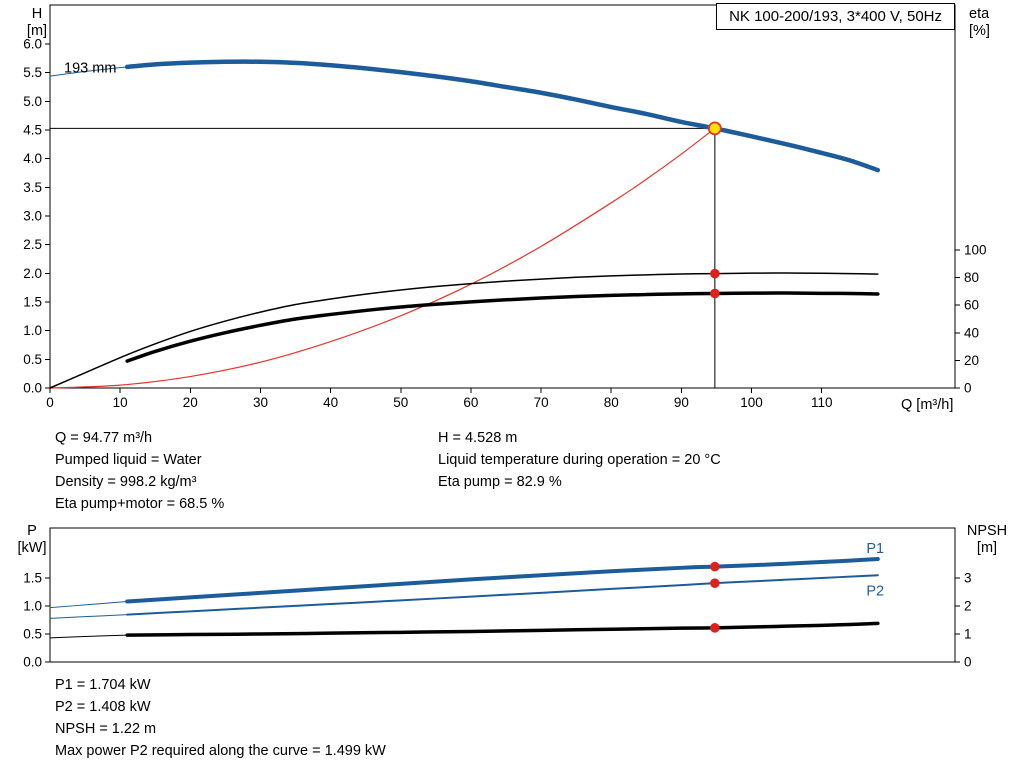  Describe the element at coordinates (715, 583) in the screenshot. I see `p2-point` at that location.